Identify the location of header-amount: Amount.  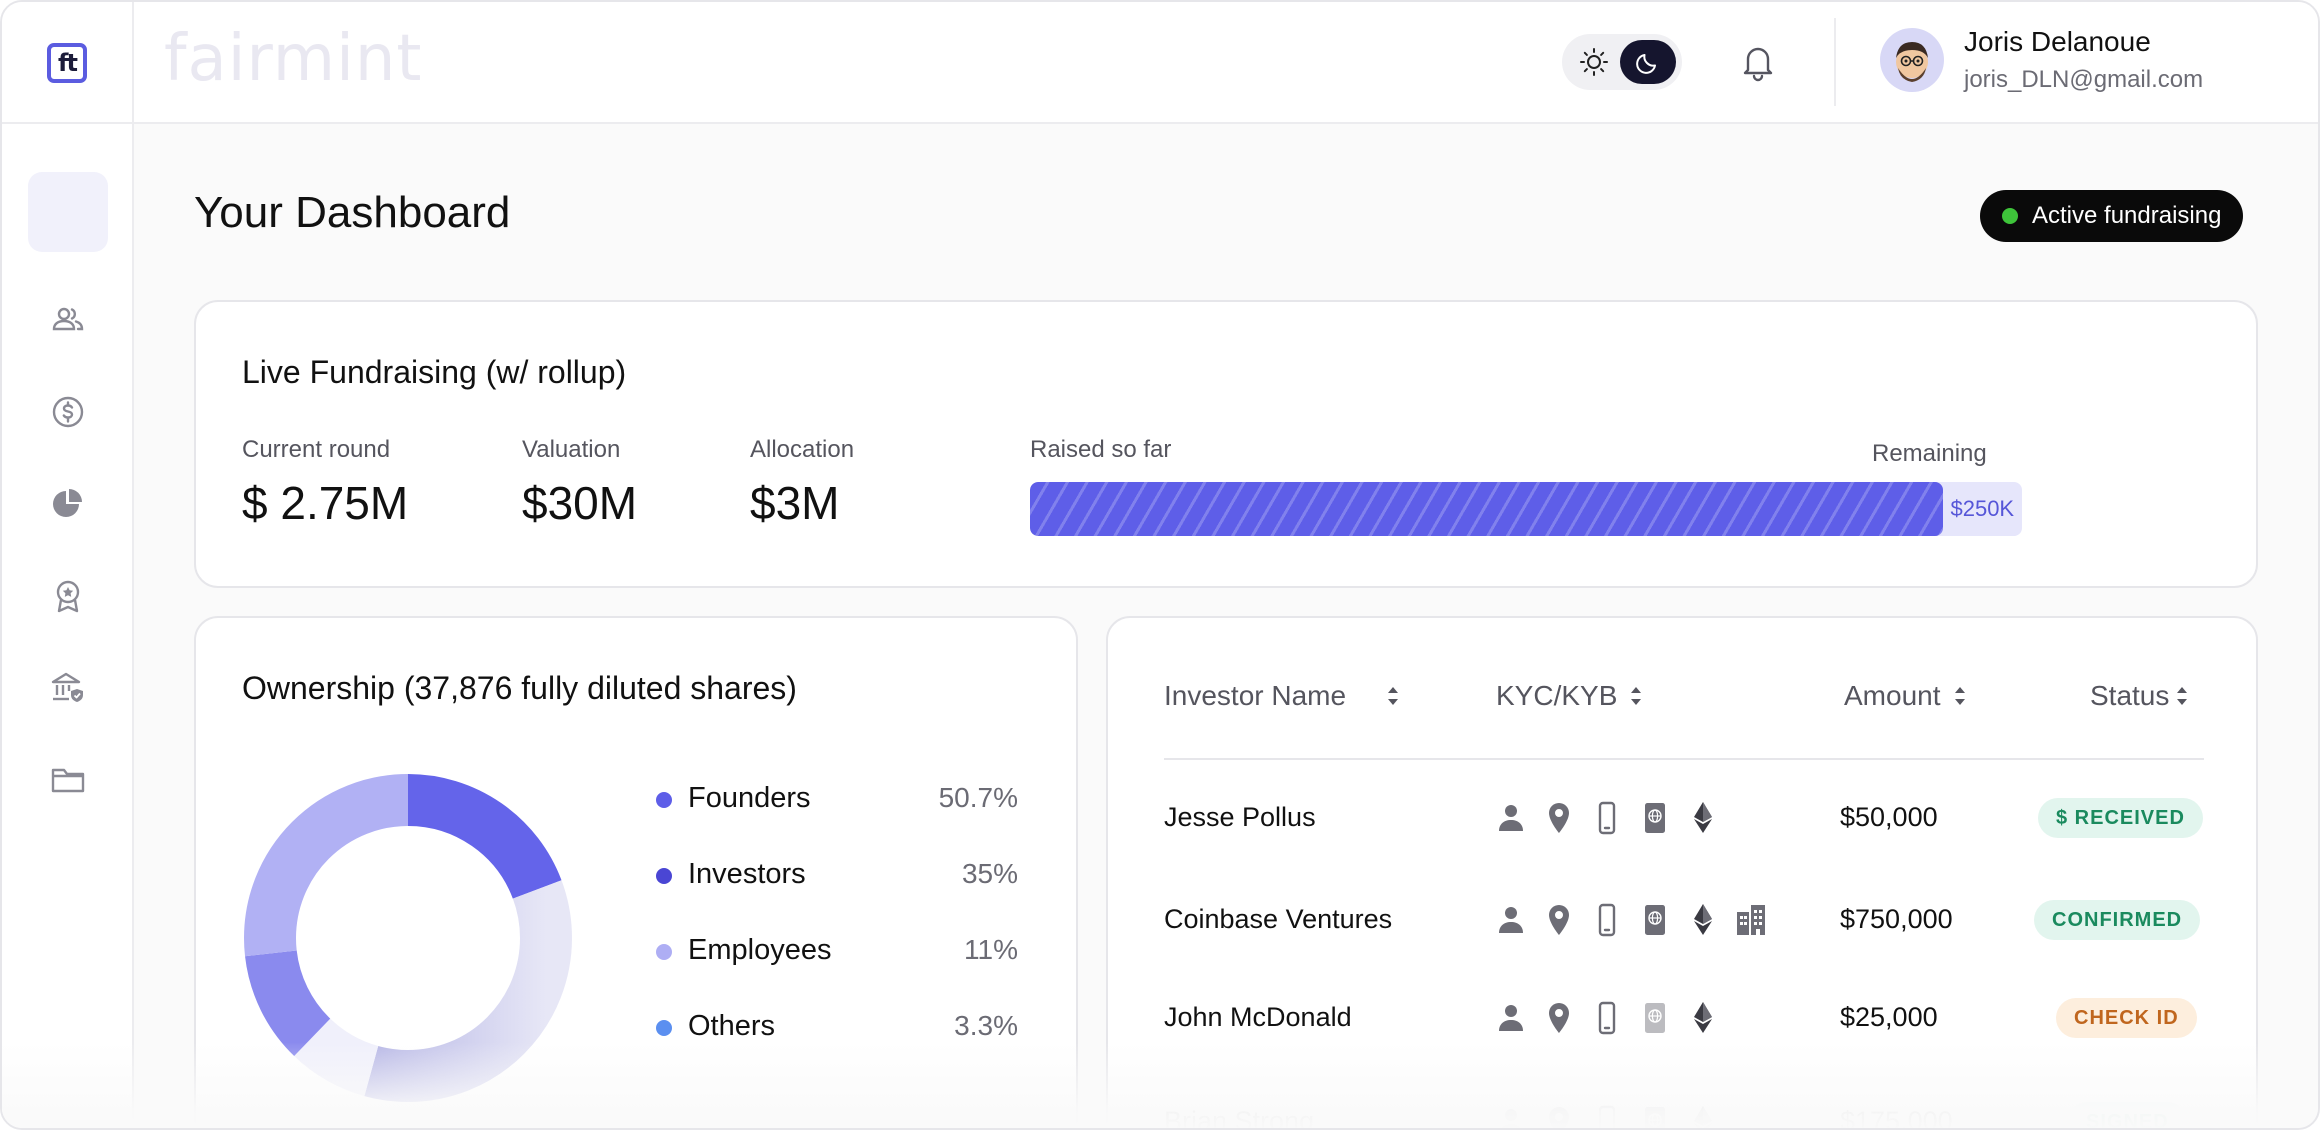
(1905, 696).